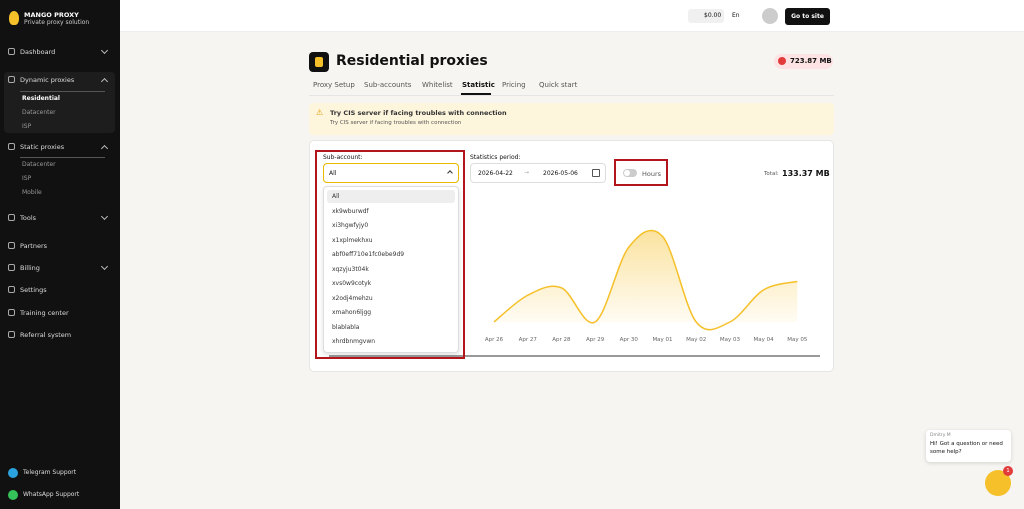 The height and width of the screenshot is (509, 1024). I want to click on x-tick-label: Apr 30, so click(629, 340).